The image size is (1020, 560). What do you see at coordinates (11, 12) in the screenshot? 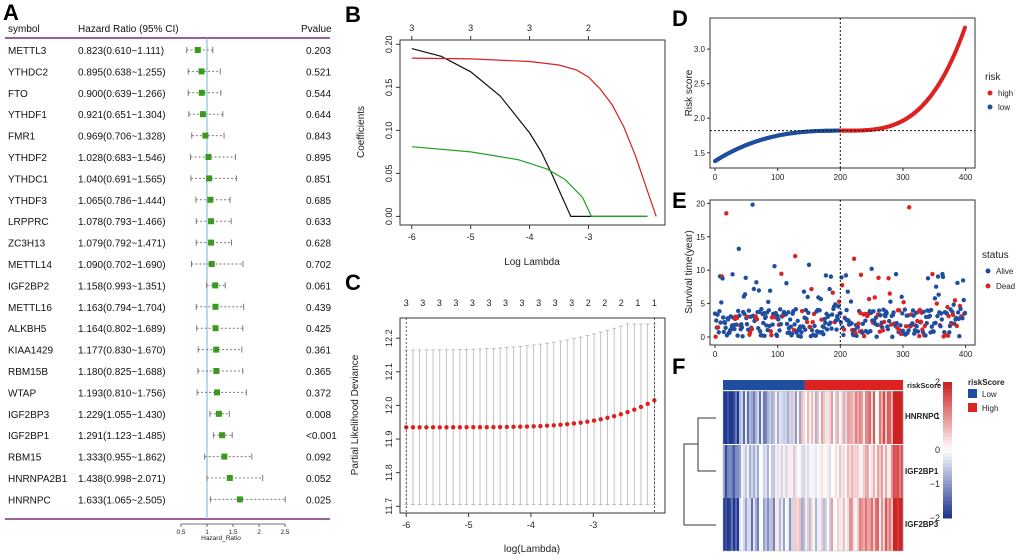
I see `panel-label-a: A` at bounding box center [11, 12].